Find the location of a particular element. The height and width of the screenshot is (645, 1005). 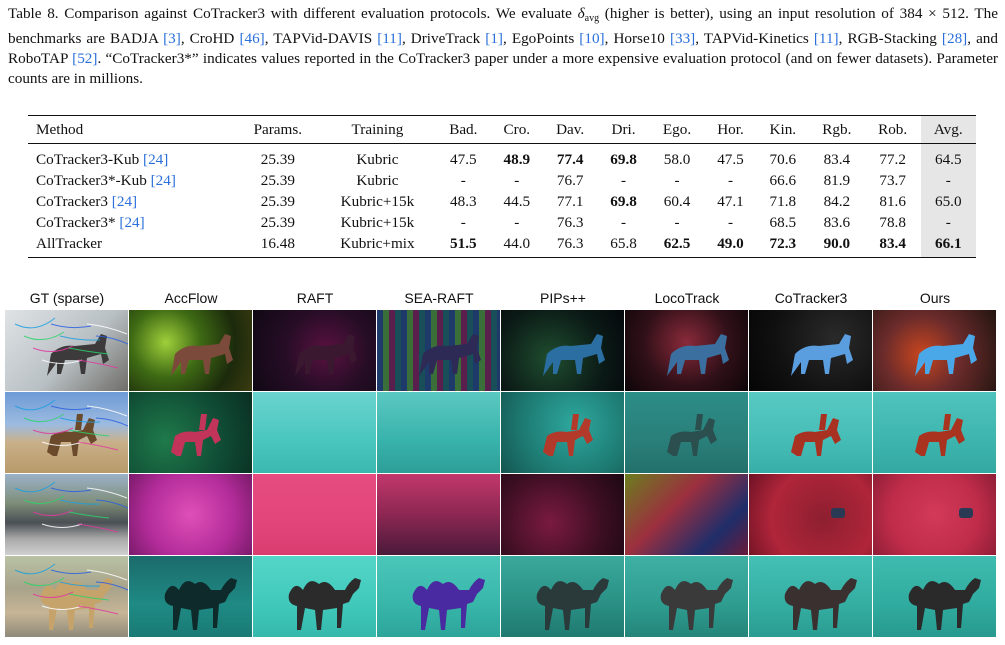

citation-link: [46] is located at coordinates (252, 38).